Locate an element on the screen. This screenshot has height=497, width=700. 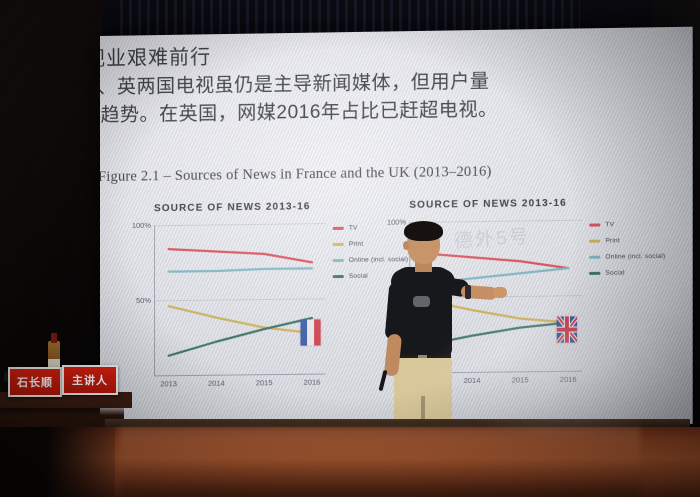
xtick-france-3: 2016 is located at coordinates (312, 382).